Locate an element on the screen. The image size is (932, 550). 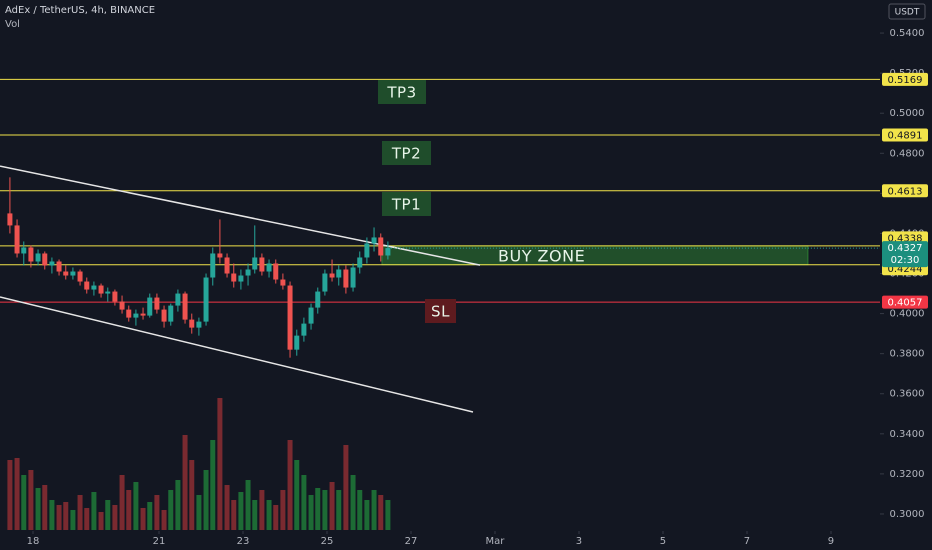
level-label: 0.4244 is located at coordinates (905, 269).